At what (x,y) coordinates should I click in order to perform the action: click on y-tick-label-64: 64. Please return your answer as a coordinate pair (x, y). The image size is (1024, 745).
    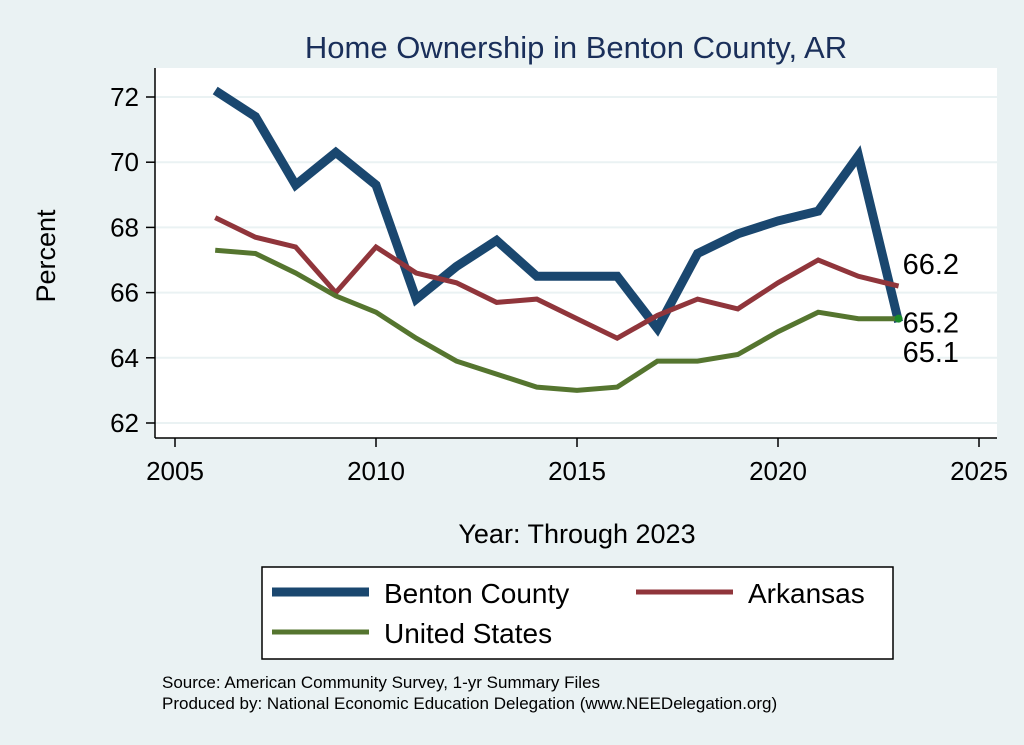
    Looking at the image, I should click on (124, 358).